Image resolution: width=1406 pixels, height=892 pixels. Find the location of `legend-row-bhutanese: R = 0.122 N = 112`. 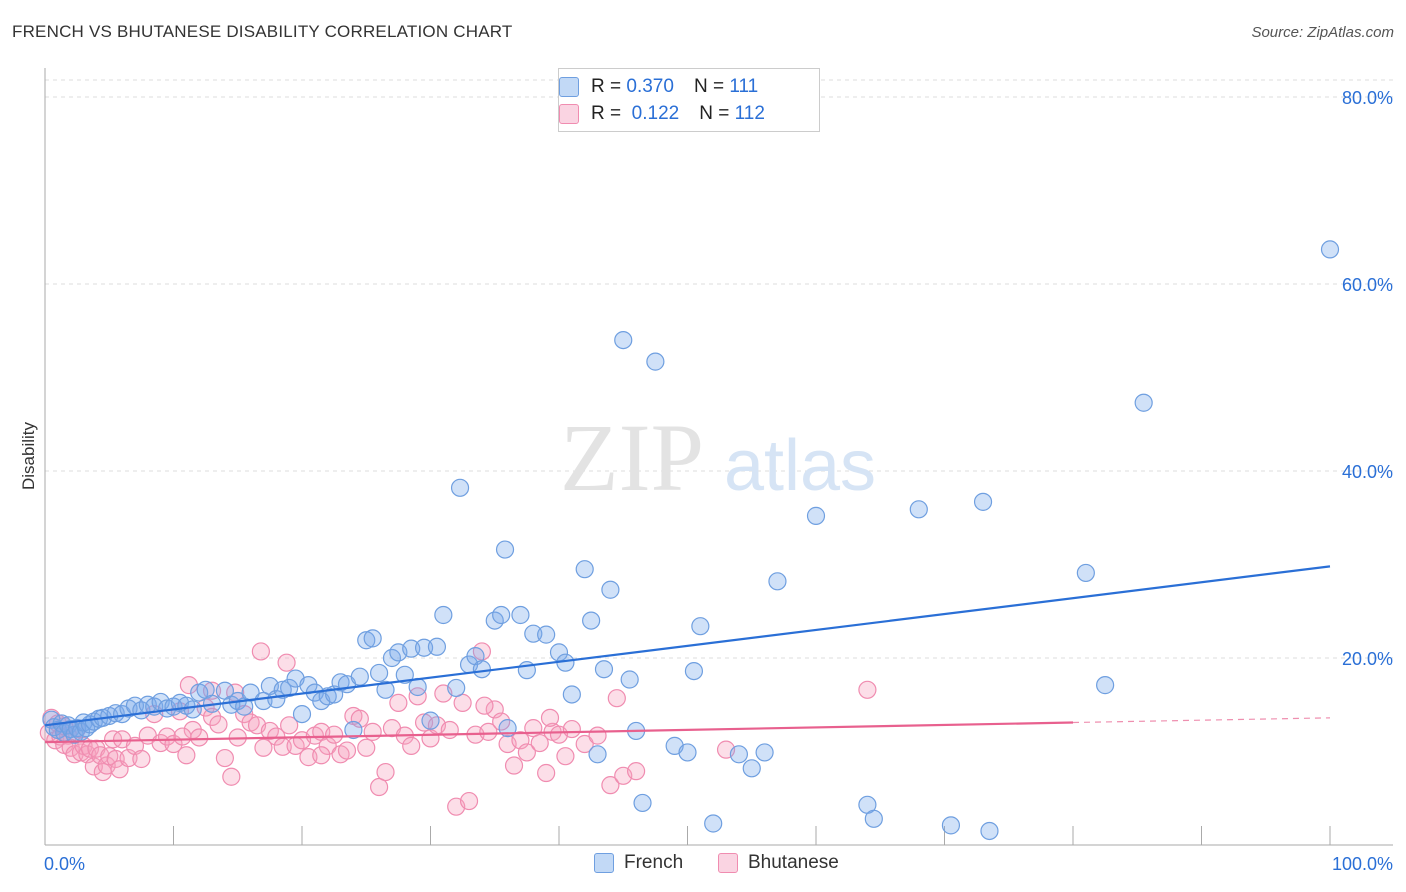

legend-row-bhutanese: R = 0.122 N = 112 is located at coordinates (662, 114).